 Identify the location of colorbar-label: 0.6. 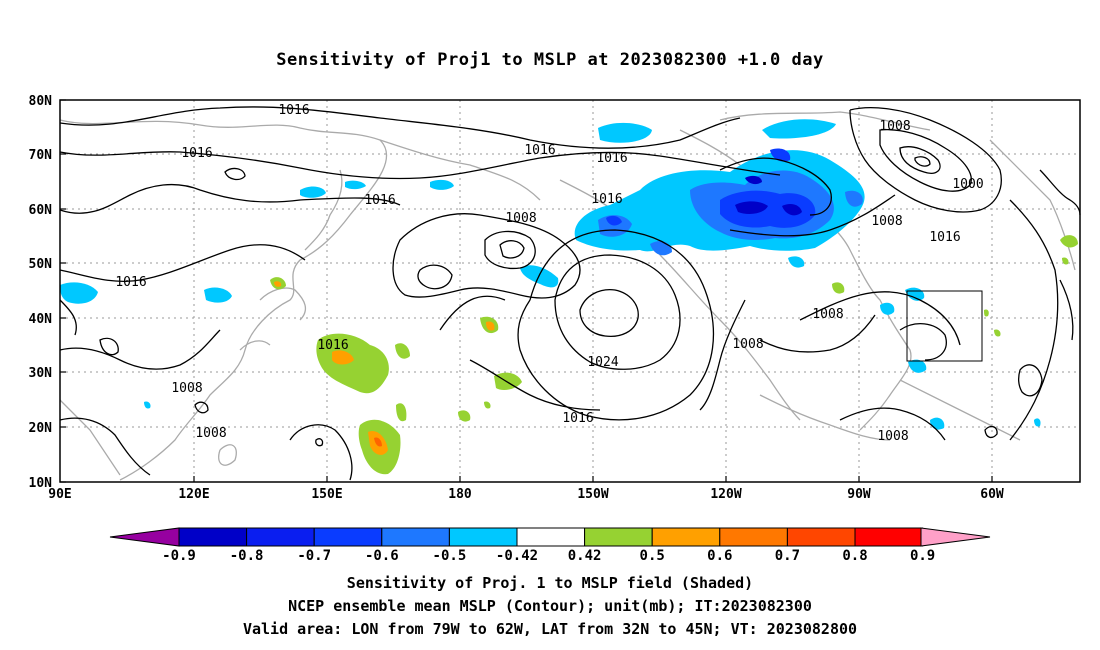
(719, 556).